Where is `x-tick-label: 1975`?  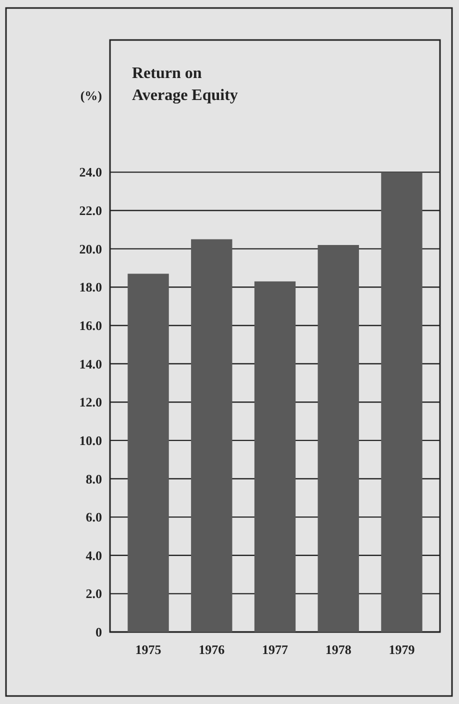
x-tick-label: 1975 is located at coordinates (148, 649).